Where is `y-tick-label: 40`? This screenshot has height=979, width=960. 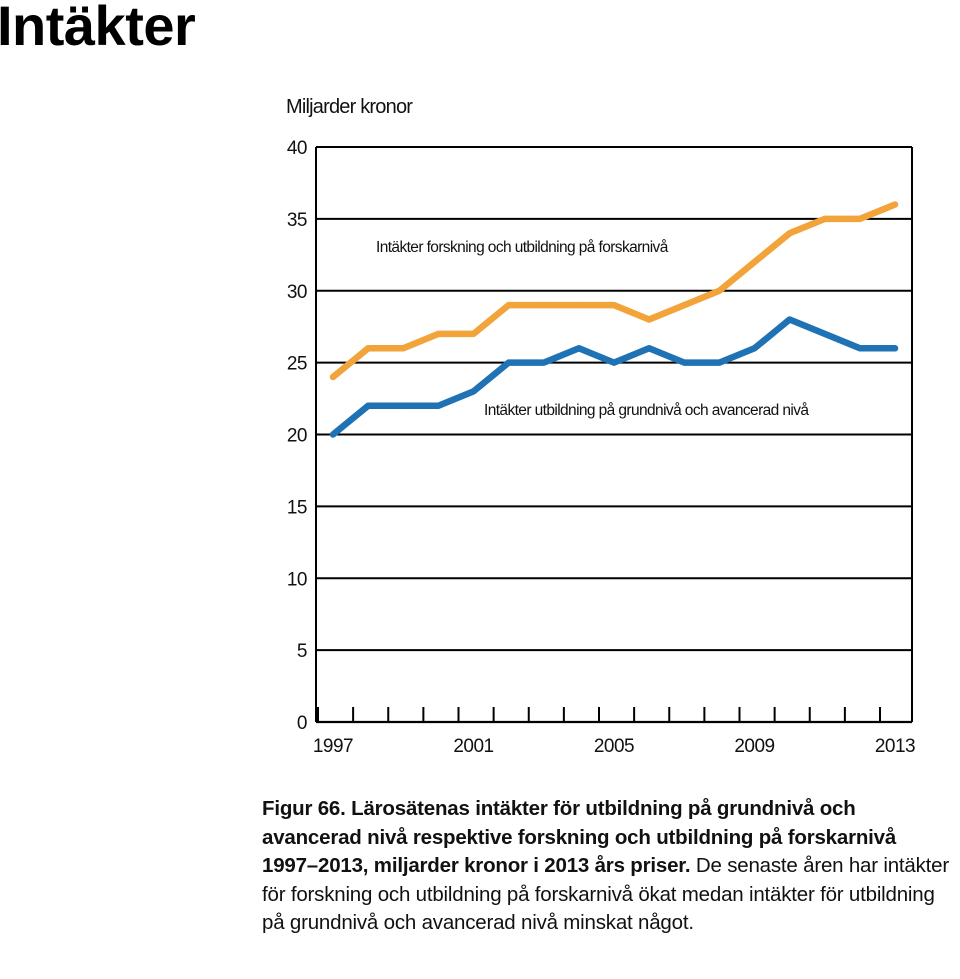 y-tick-label: 40 is located at coordinates (297, 148).